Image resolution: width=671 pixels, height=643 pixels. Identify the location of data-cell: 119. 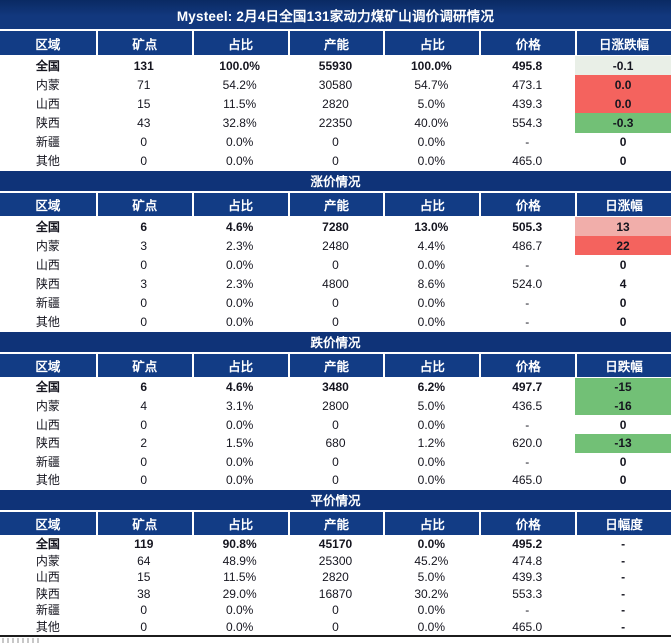
(144, 544).